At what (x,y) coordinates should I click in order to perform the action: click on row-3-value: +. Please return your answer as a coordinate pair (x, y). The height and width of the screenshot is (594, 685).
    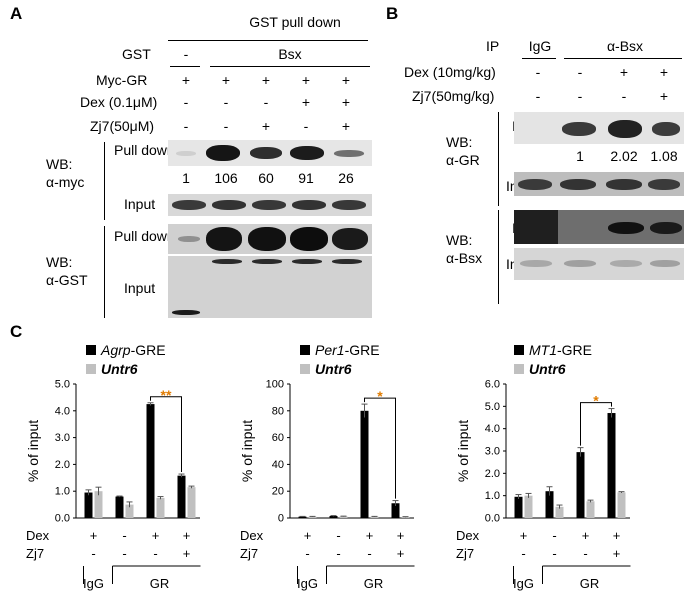
    Looking at the image, I should click on (346, 126).